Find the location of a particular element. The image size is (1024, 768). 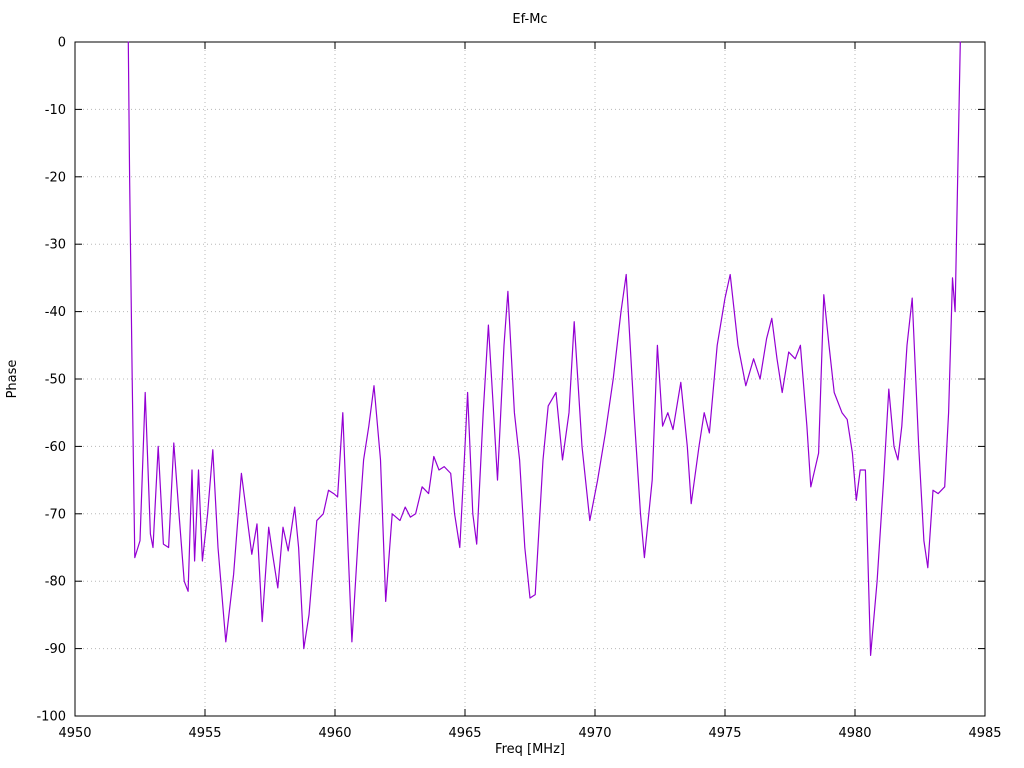

x-tick-label: 4960 is located at coordinates (334, 733).